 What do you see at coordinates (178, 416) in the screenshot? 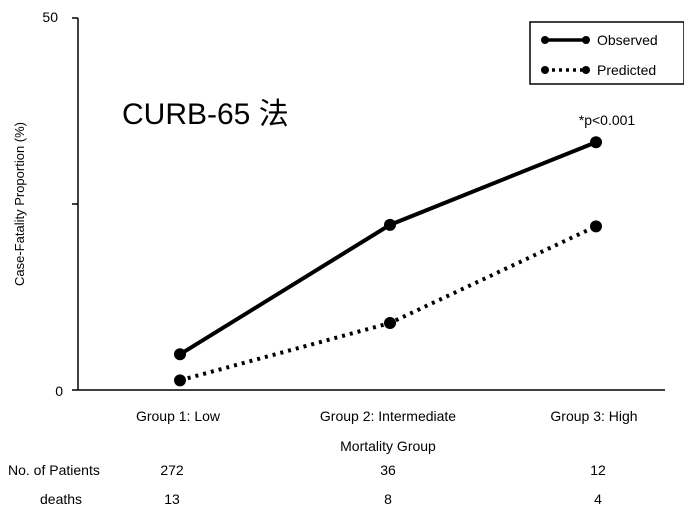
I see `x-tick-label-1: Group 1: Low` at bounding box center [178, 416].